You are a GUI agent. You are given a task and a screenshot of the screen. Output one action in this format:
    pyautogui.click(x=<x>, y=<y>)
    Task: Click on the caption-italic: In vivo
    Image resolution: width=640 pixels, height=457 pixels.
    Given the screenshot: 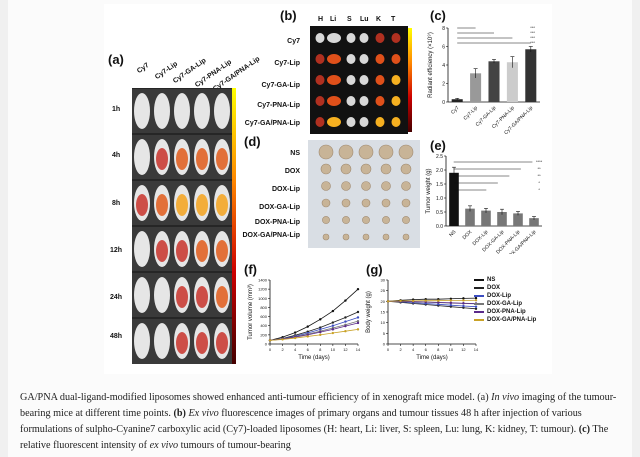 What is the action you would take?
    pyautogui.click(x=505, y=397)
    